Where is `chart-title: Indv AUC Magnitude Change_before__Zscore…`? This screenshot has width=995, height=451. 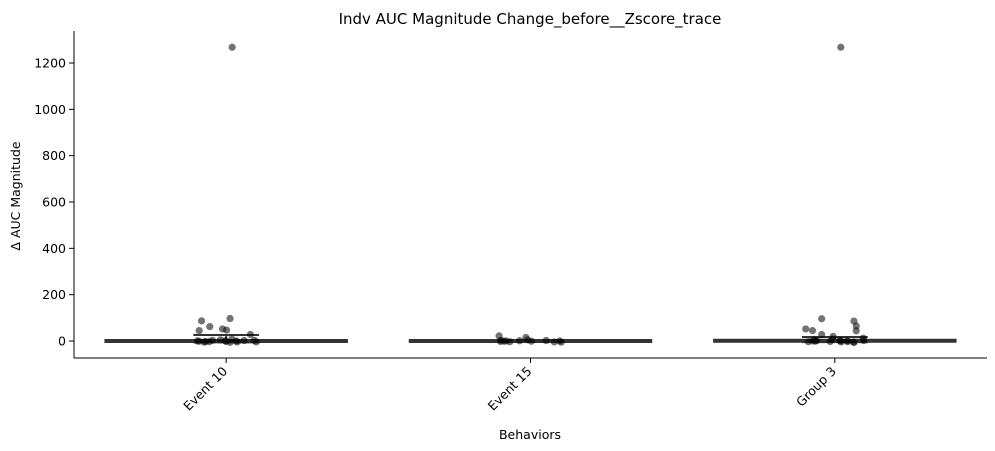
chart-title: Indv AUC Magnitude Change_before__Zscore… is located at coordinates (530, 19).